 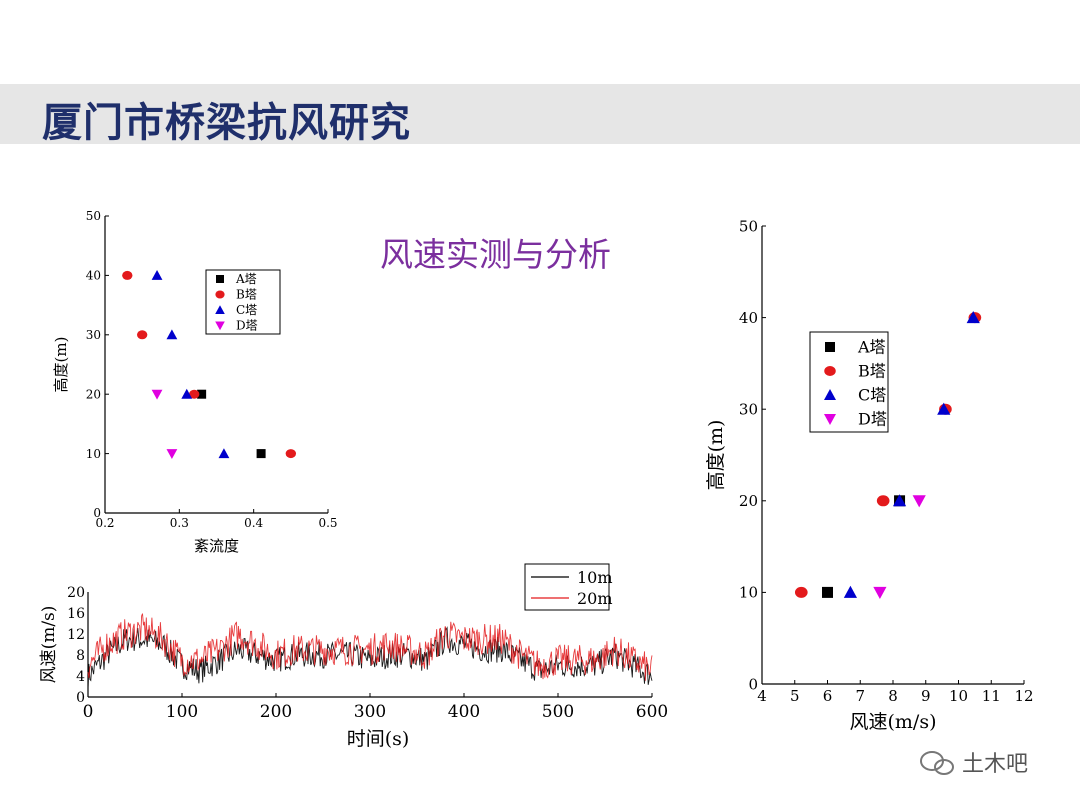 I want to click on series-line, so click(x=370, y=647).